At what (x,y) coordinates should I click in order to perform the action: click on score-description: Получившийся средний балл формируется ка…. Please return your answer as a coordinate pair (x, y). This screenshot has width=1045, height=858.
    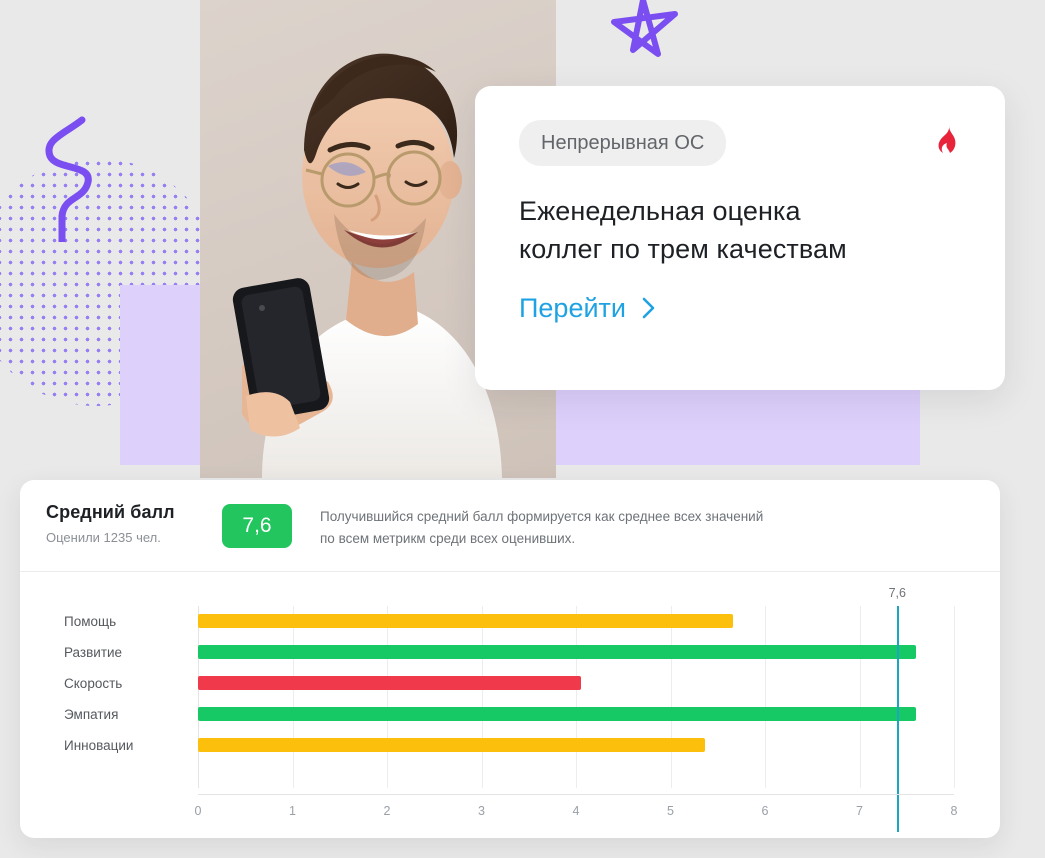
    Looking at the image, I should click on (541, 528).